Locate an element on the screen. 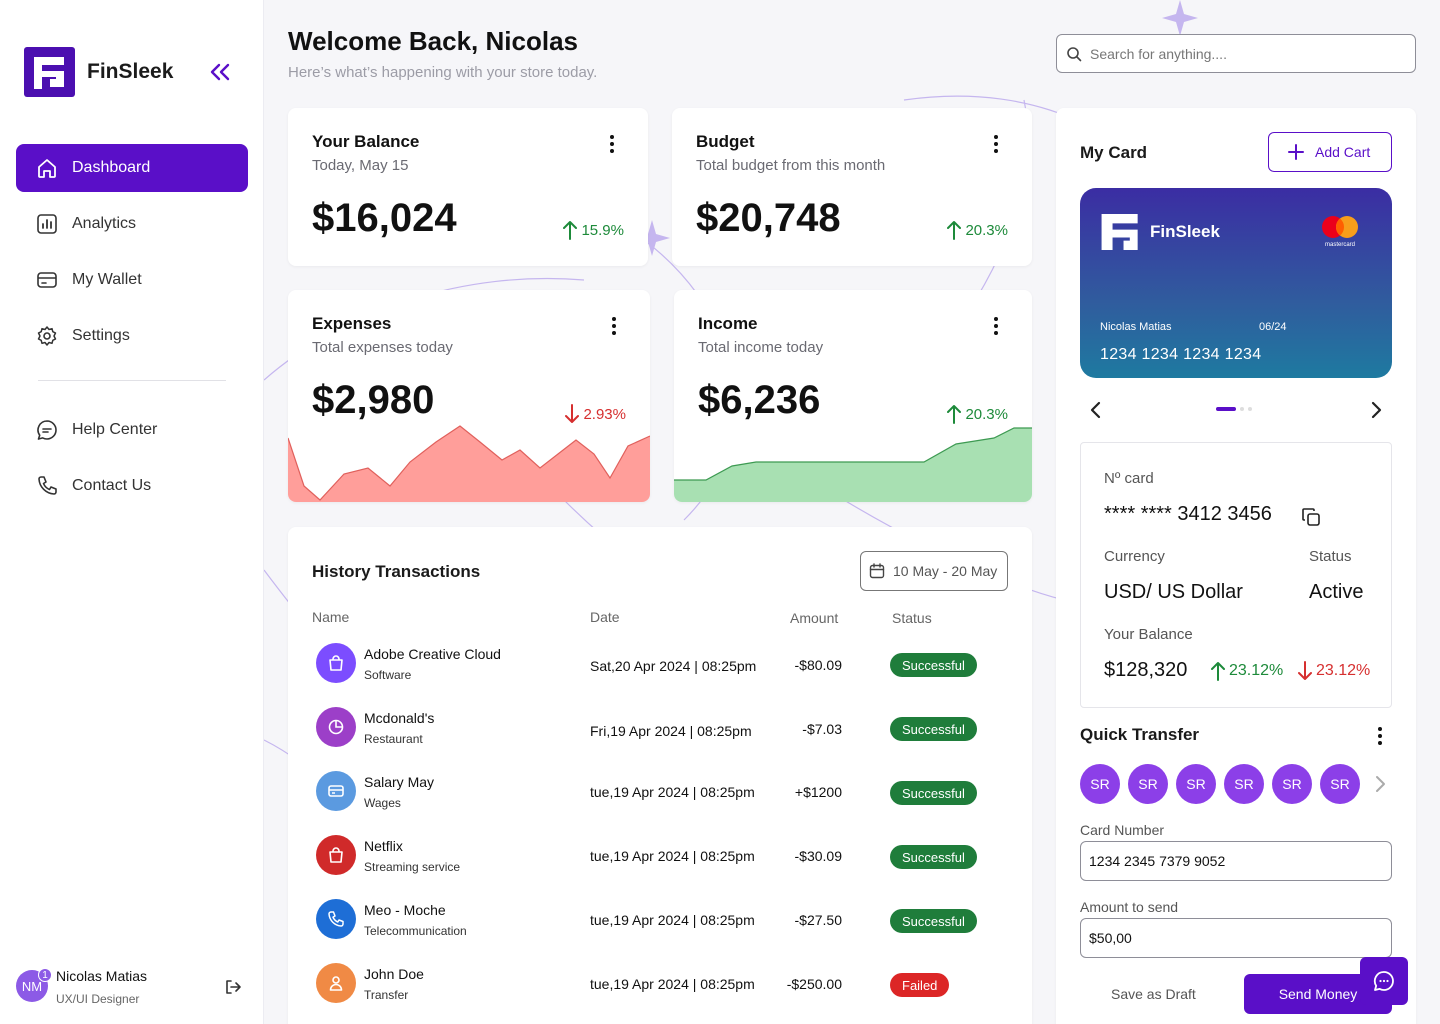 The image size is (1440, 1024). logout-icon is located at coordinates (233, 987).